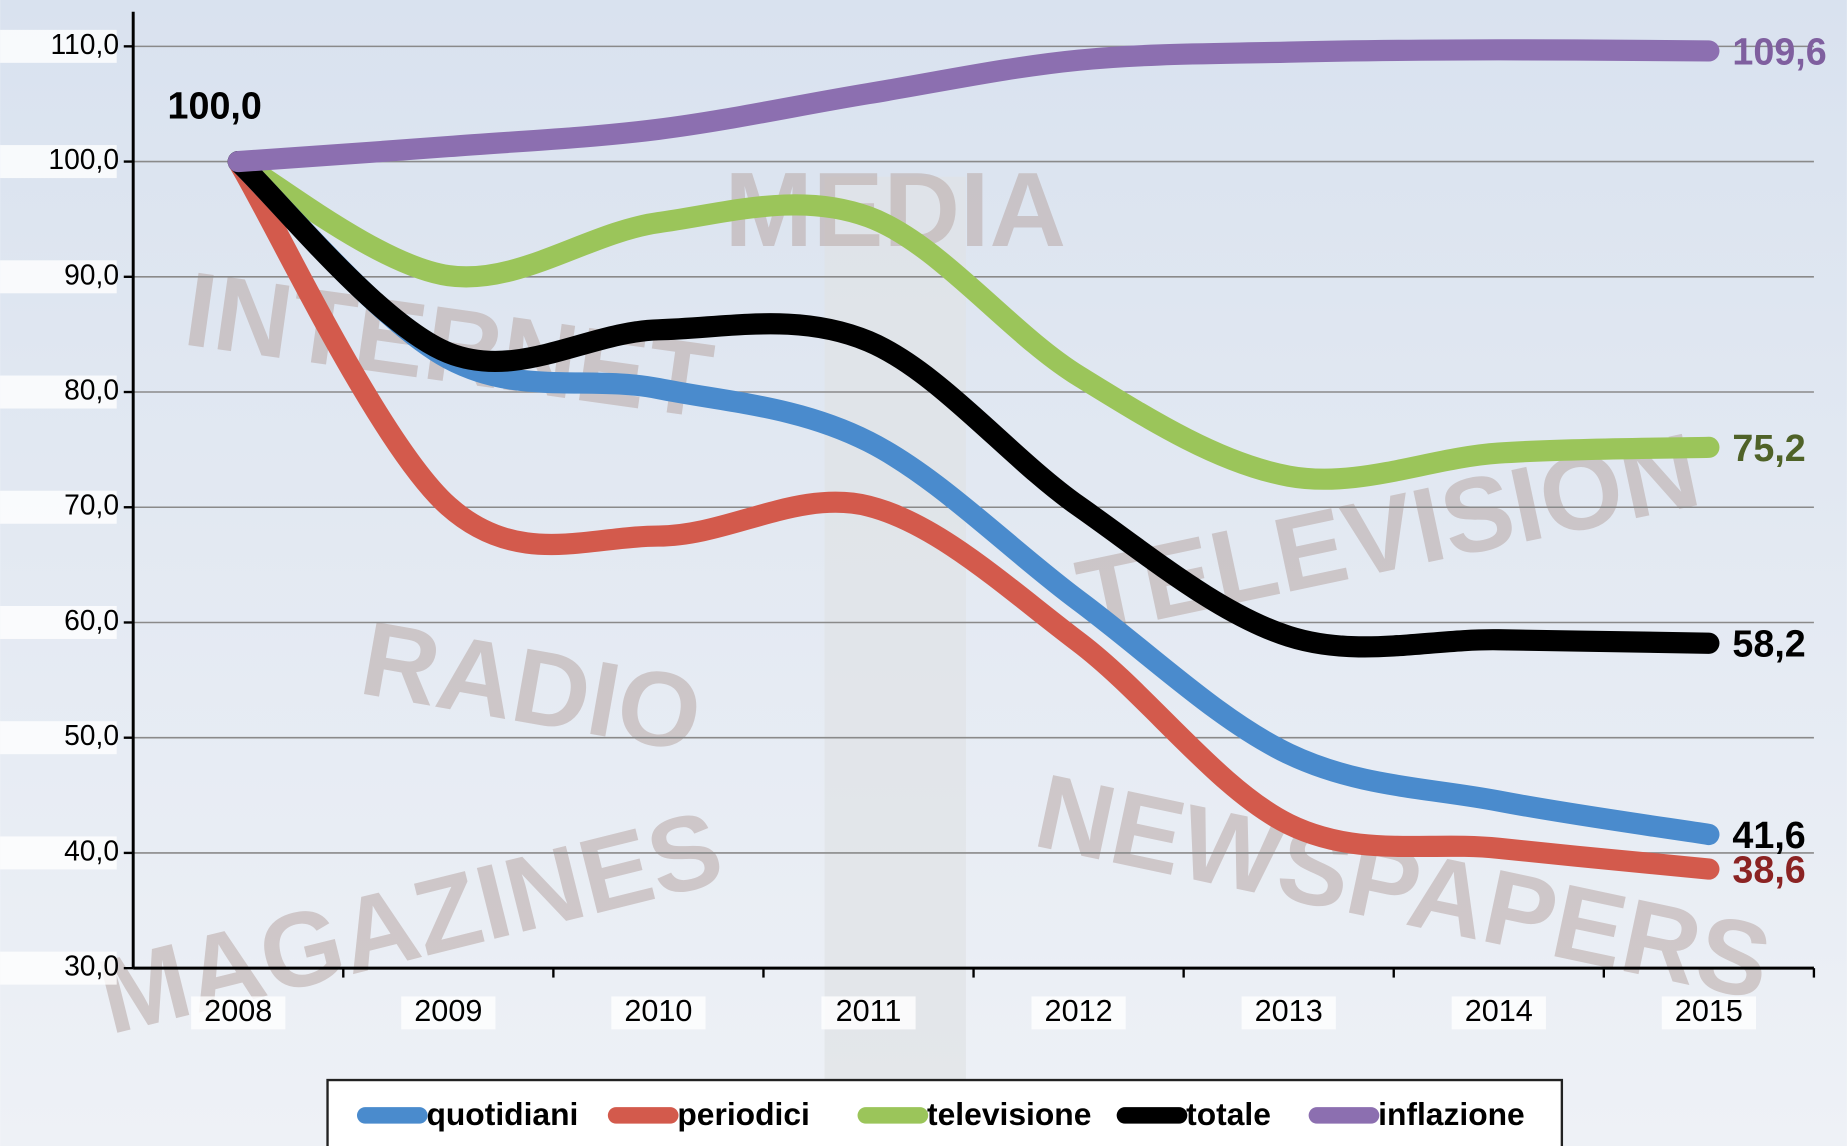 The height and width of the screenshot is (1146, 1847). What do you see at coordinates (91, 850) in the screenshot?
I see `y-tick-label: 40,0` at bounding box center [91, 850].